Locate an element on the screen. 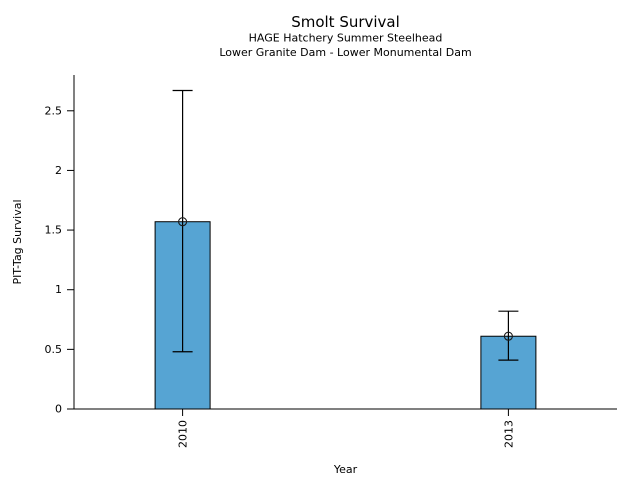  y-tick-label: 0 is located at coordinates (58, 409).